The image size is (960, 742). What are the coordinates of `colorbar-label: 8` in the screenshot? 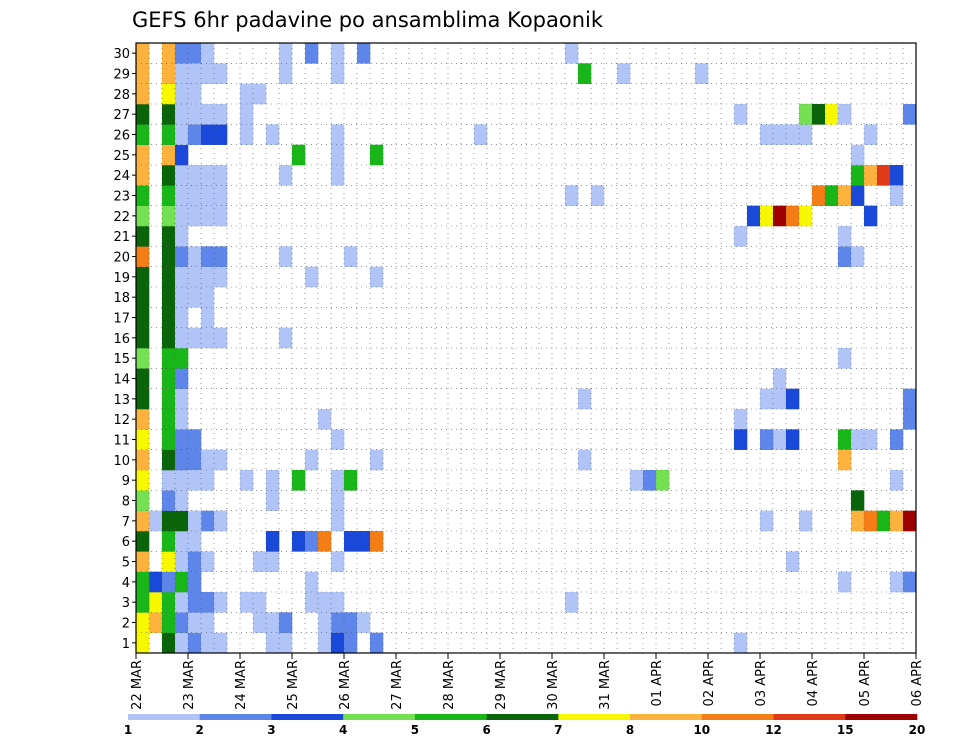 It's located at (630, 730).